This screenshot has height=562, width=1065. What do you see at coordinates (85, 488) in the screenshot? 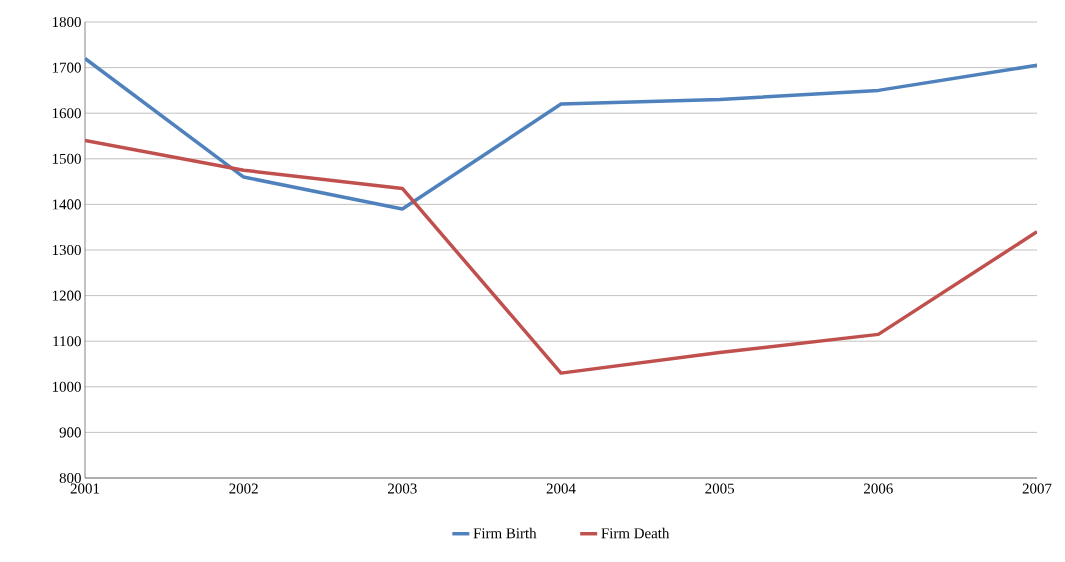
I see `x-tick-label: 2001` at bounding box center [85, 488].